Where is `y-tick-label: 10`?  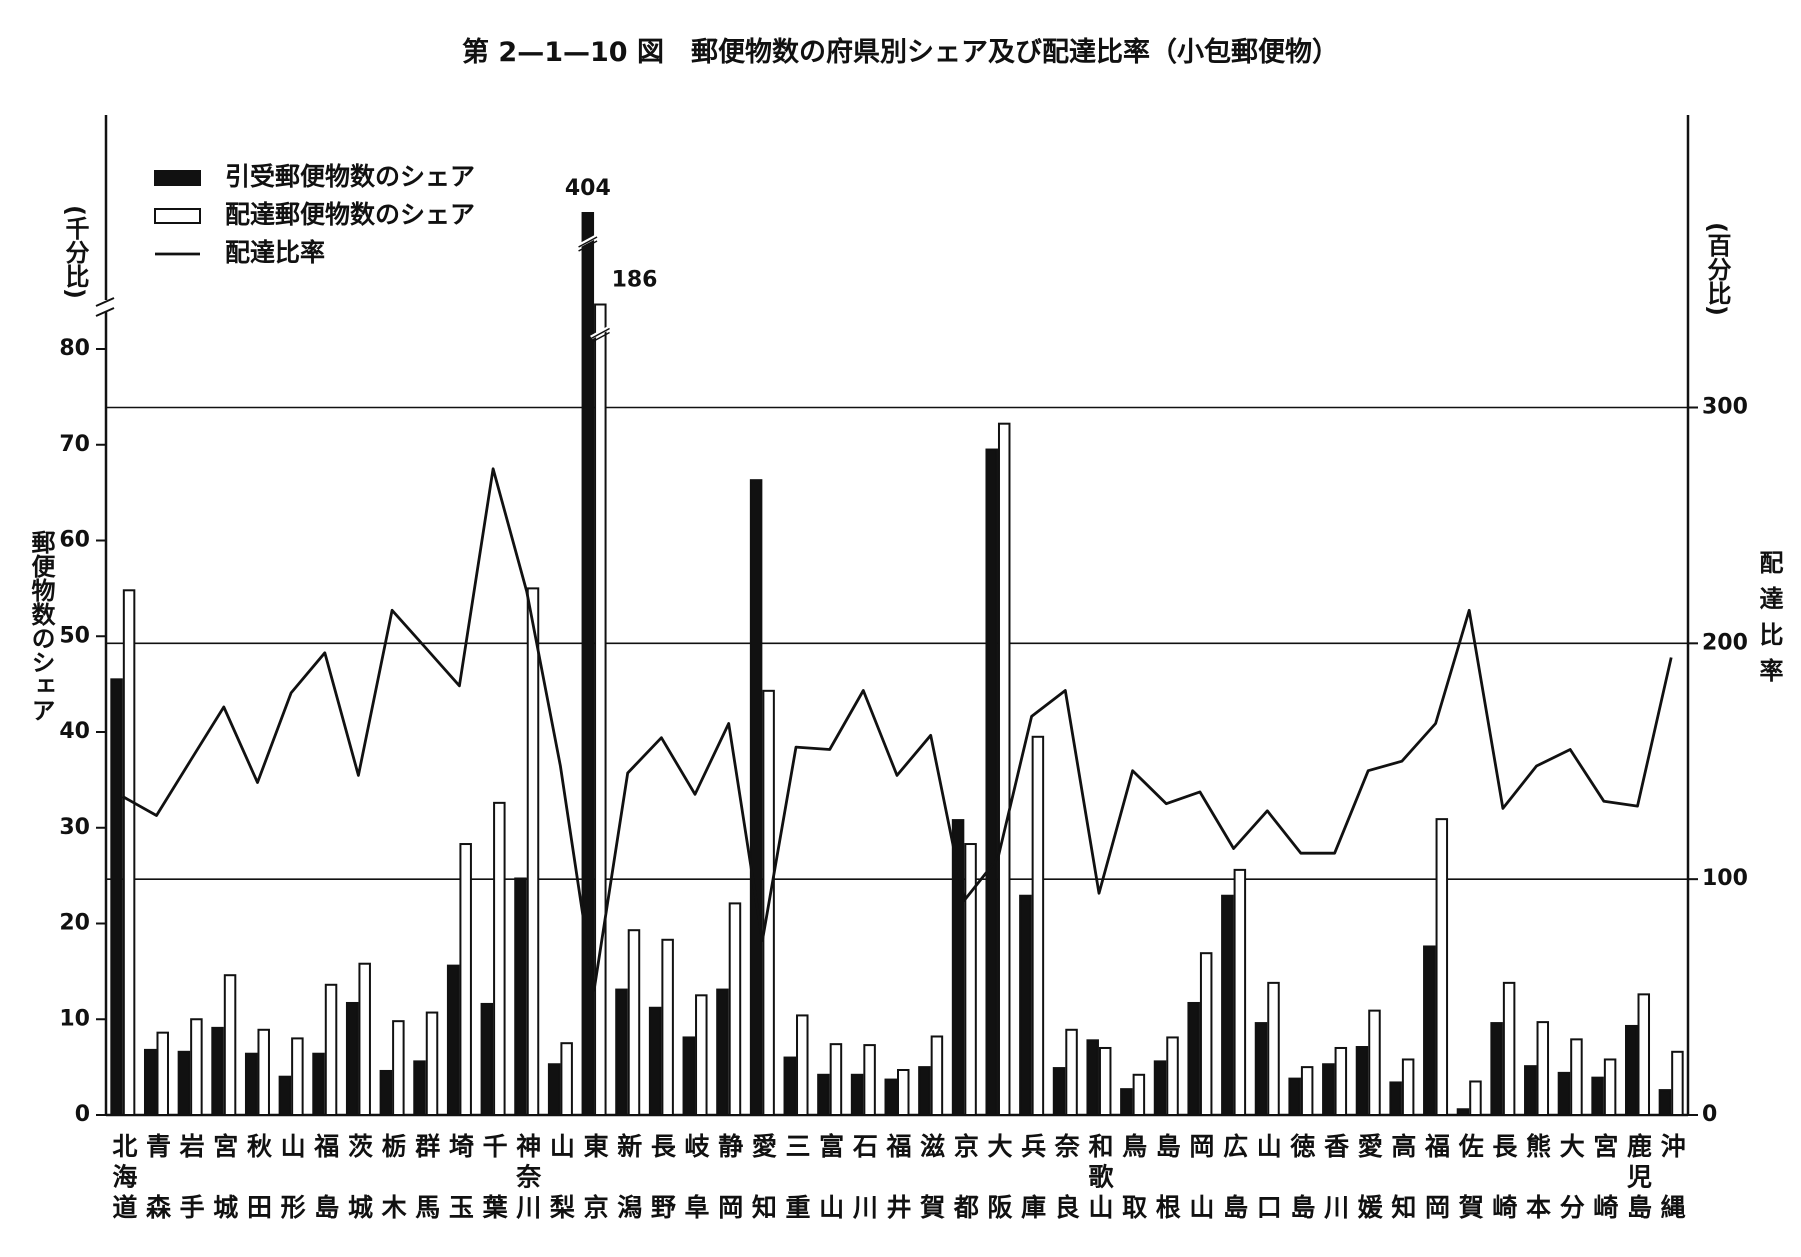
y-tick-label: 10 is located at coordinates (74, 1018).